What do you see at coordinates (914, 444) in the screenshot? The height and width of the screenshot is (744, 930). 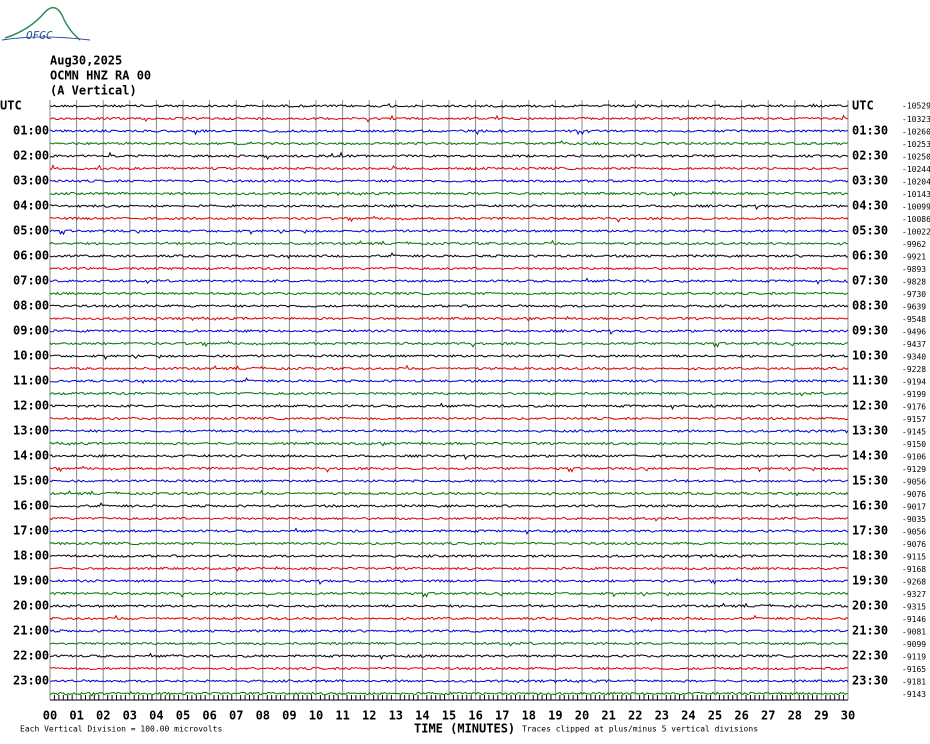 I see `offset-label: -9150` at bounding box center [914, 444].